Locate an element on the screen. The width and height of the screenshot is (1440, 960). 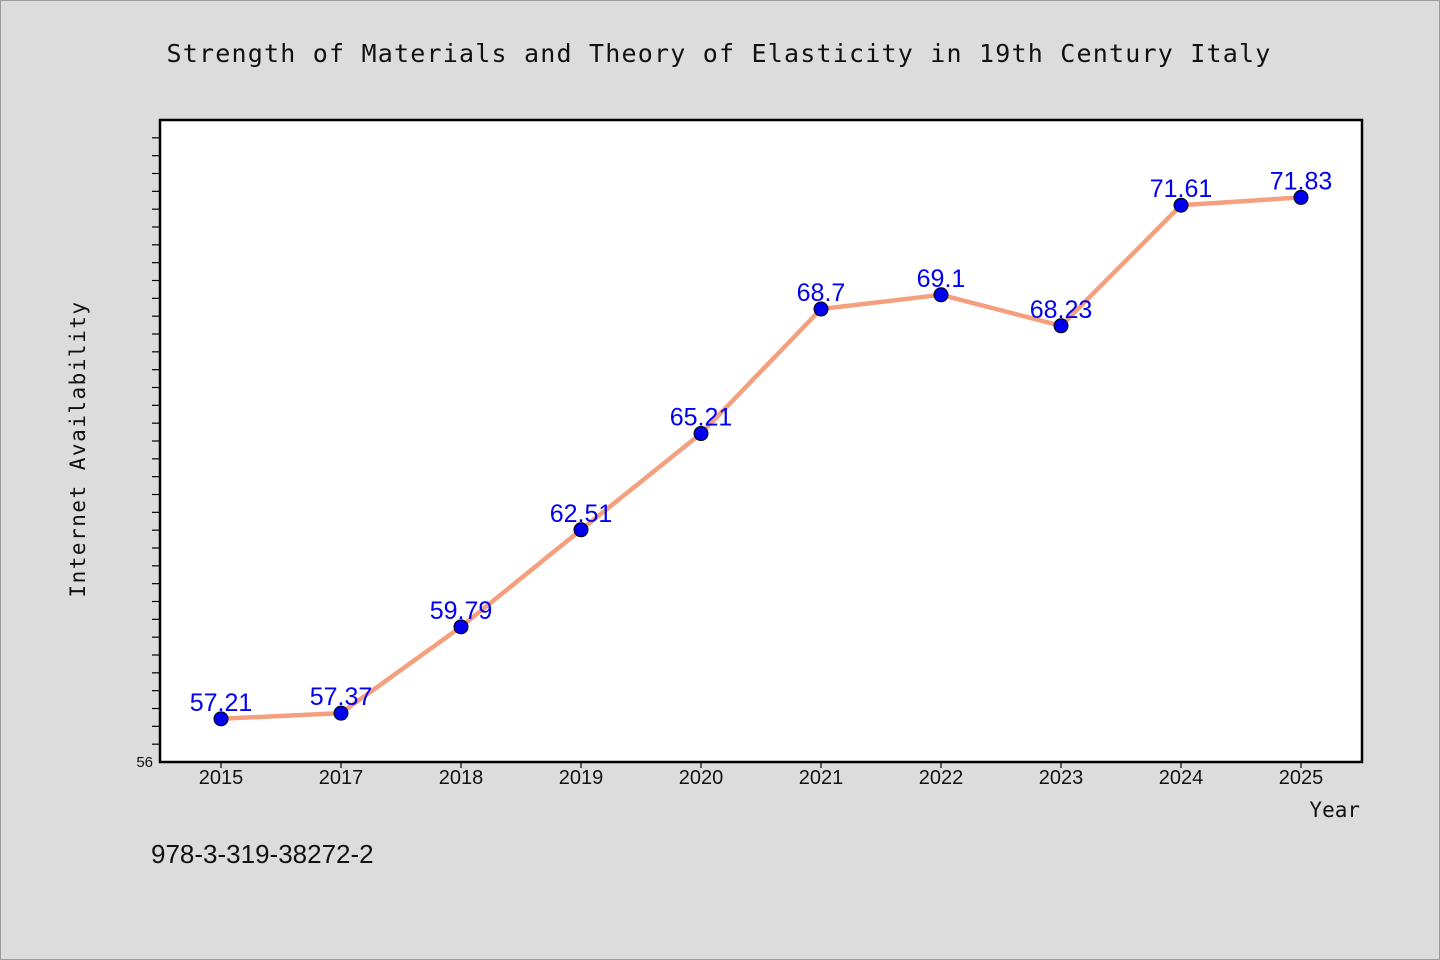
data-label-2017: 57.37 is located at coordinates (341, 697).